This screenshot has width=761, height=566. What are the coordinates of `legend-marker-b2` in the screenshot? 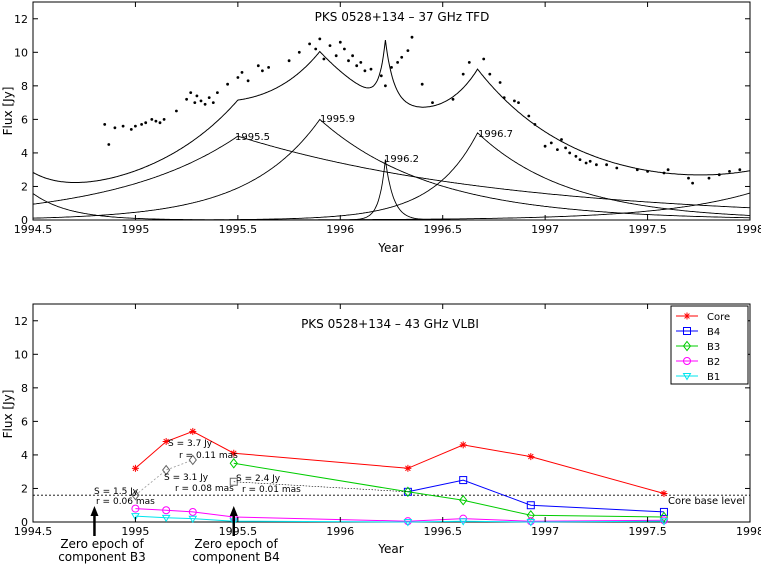 It's located at (687, 361).